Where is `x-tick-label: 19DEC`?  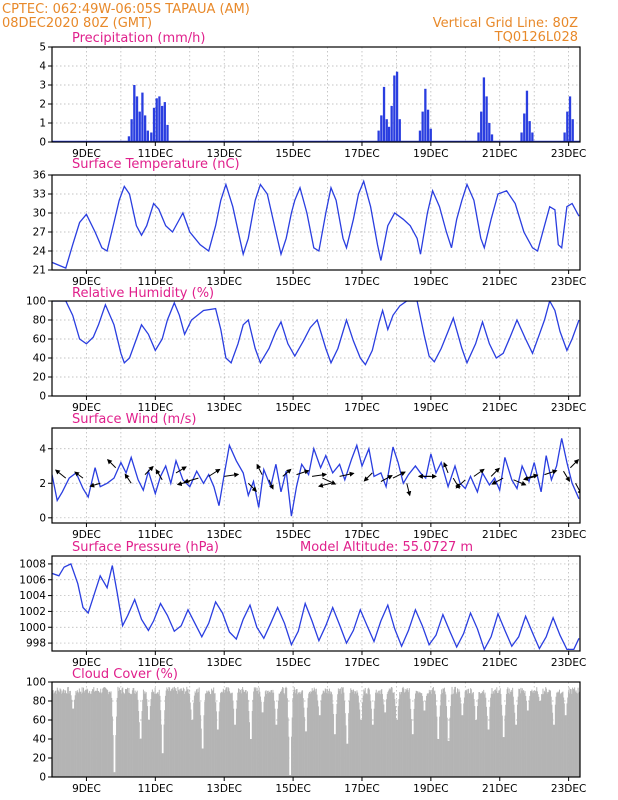
x-tick-label: 19DEC is located at coordinates (430, 408).